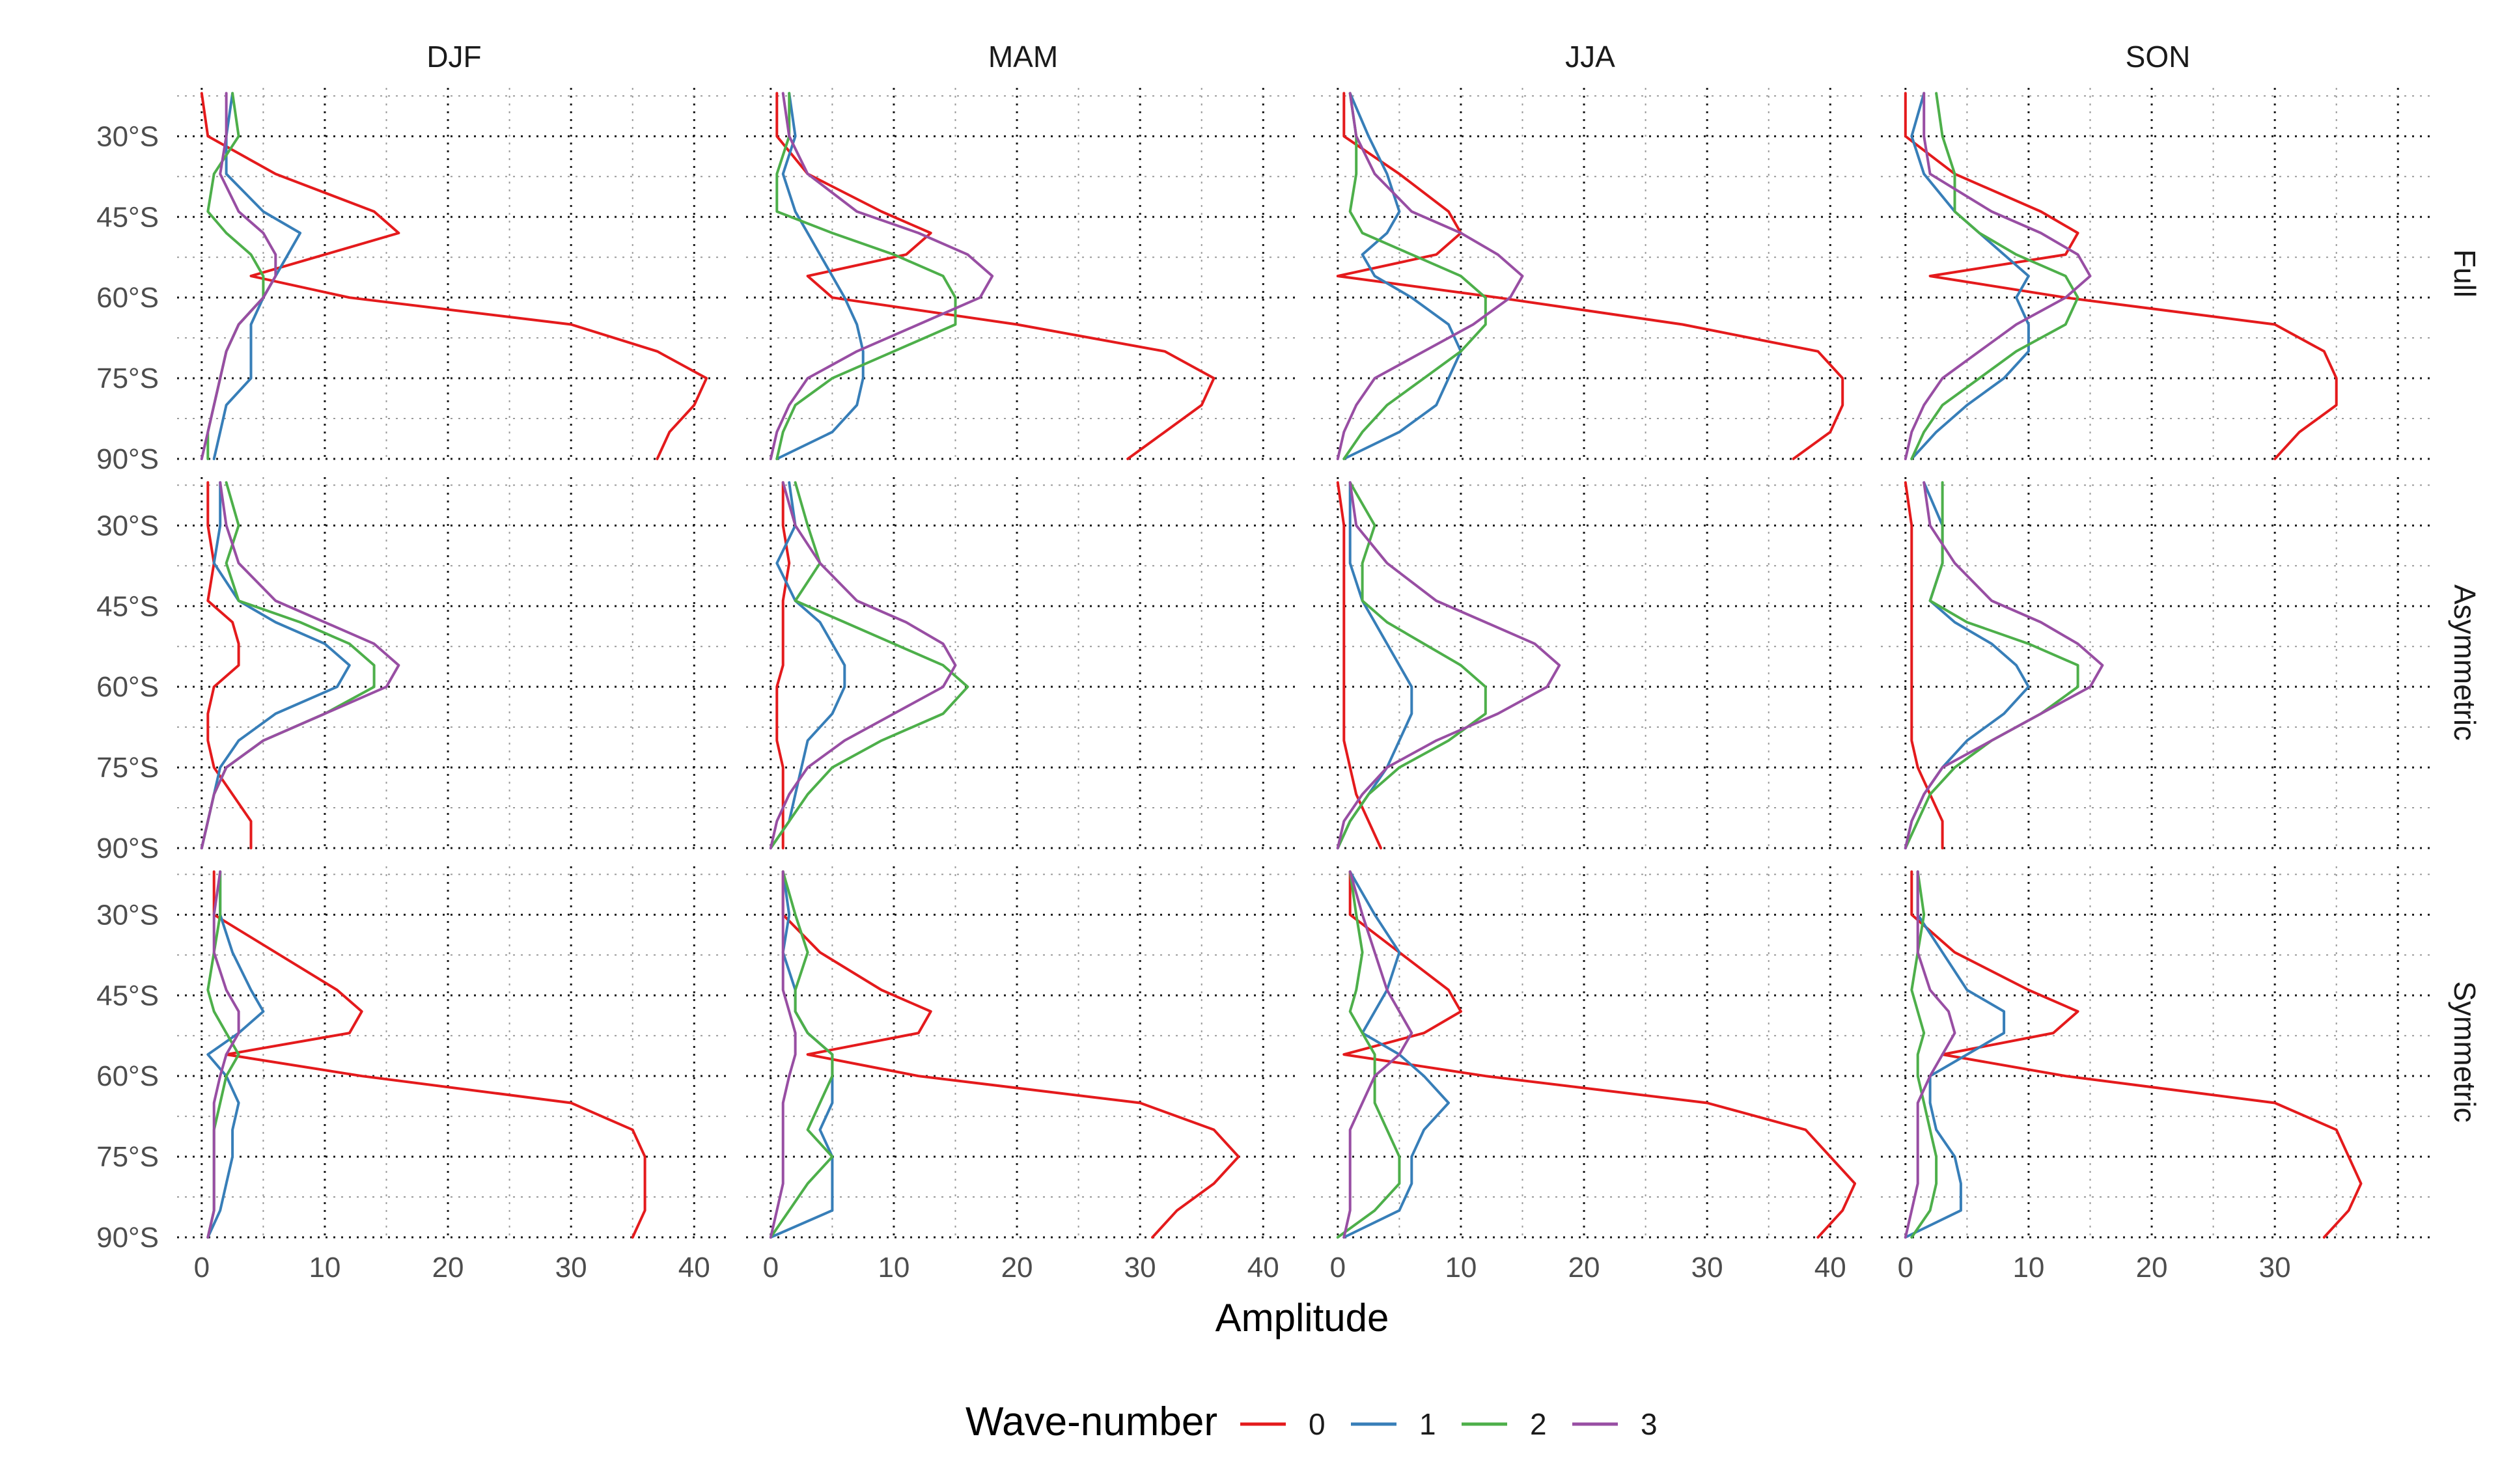 The width and height of the screenshot is (2500, 1484). What do you see at coordinates (1359, 665) in the screenshot?
I see `series-line-wave-0-asymmetric-jja` at bounding box center [1359, 665].